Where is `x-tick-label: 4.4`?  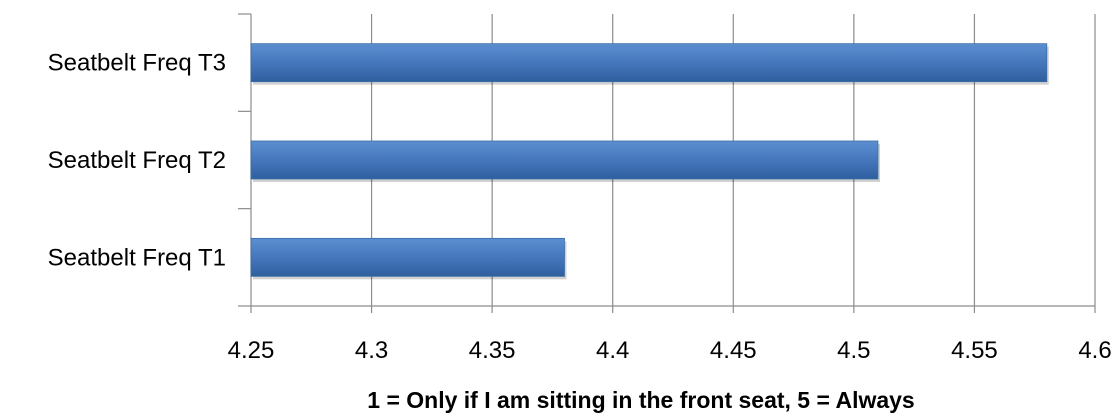 x-tick-label: 4.4 is located at coordinates (612, 350).